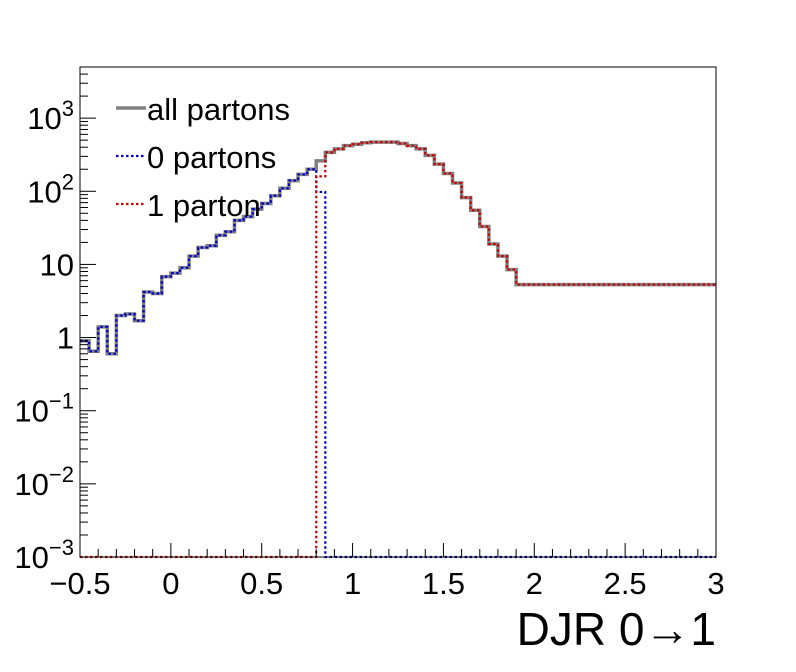 The width and height of the screenshot is (796, 672). Describe the element at coordinates (211, 157) in the screenshot. I see `legend-label: 0 partons` at that location.